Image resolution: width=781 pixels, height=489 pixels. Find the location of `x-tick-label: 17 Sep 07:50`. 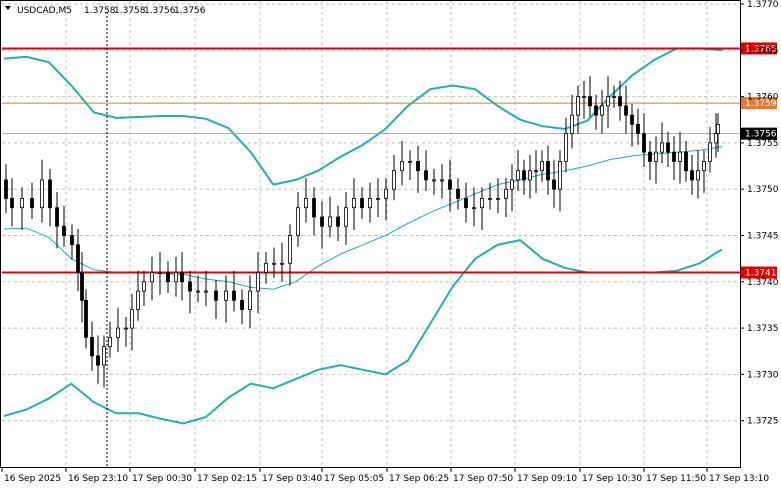

x-tick-label: 17 Sep 07:50 is located at coordinates (483, 479).